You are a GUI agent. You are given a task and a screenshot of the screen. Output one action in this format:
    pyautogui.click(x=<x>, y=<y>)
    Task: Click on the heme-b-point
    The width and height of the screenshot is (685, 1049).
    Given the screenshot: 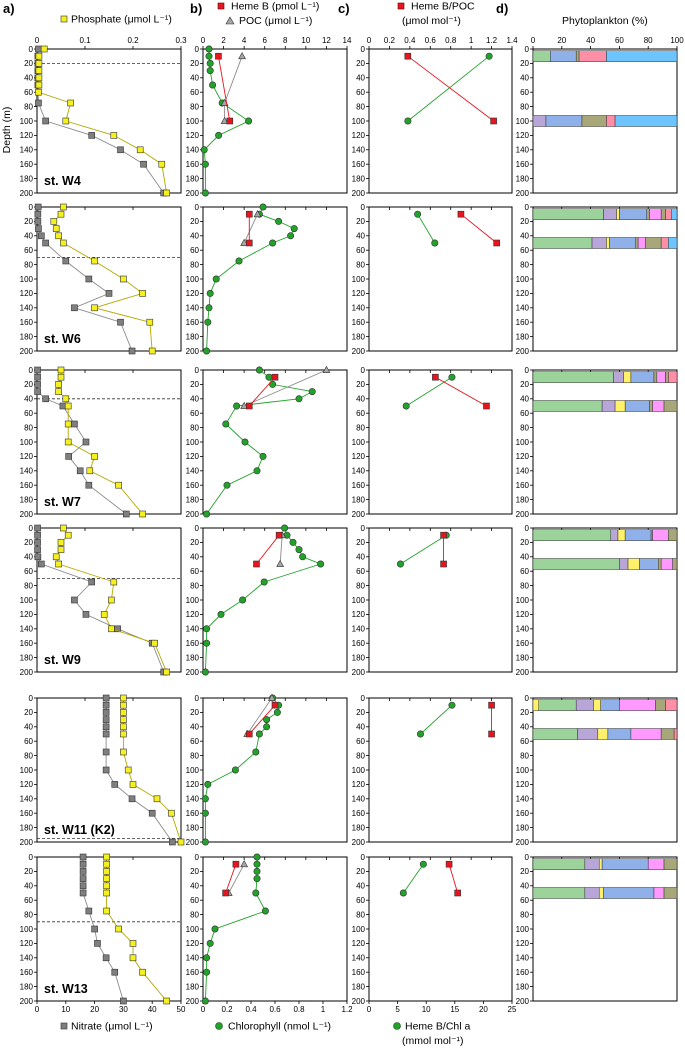 What is the action you would take?
    pyautogui.click(x=249, y=406)
    